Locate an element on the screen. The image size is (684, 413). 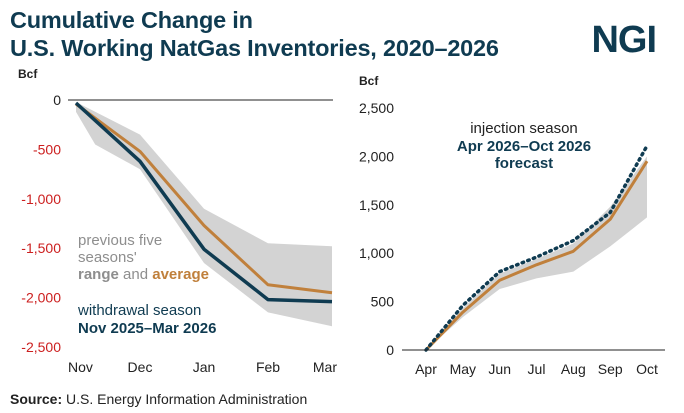
x-tick-label: Sep is located at coordinates (610, 369).